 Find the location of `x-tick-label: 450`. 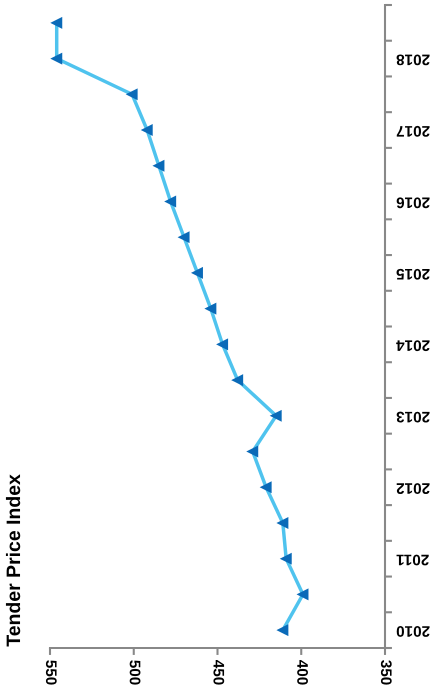

x-tick-label: 450 is located at coordinates (218, 672).